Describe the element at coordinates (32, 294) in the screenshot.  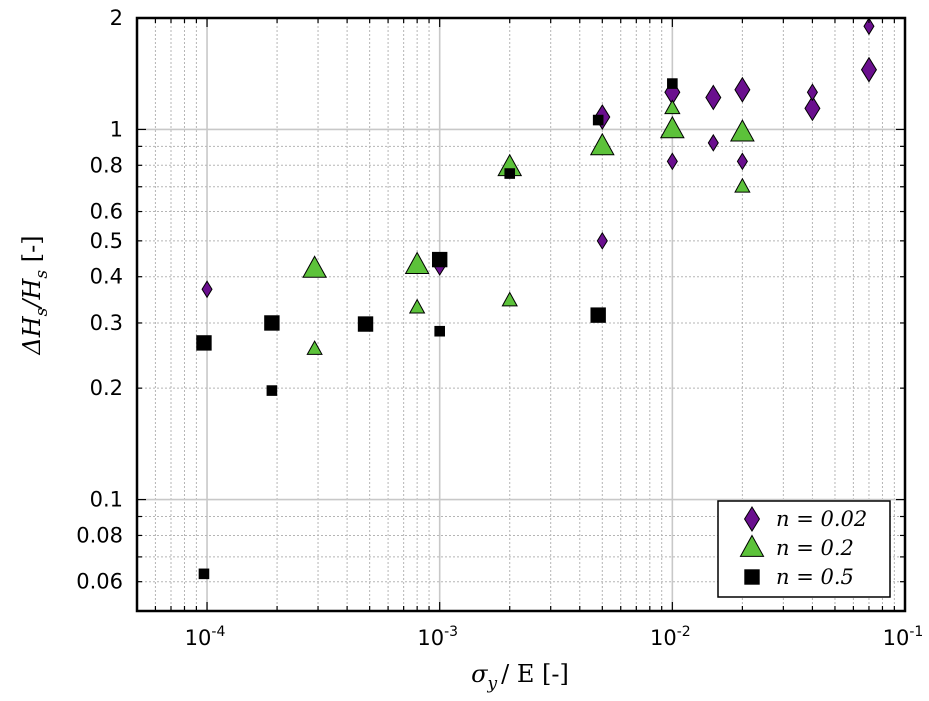
I see `y-axis-label-part2: /H` at that location.